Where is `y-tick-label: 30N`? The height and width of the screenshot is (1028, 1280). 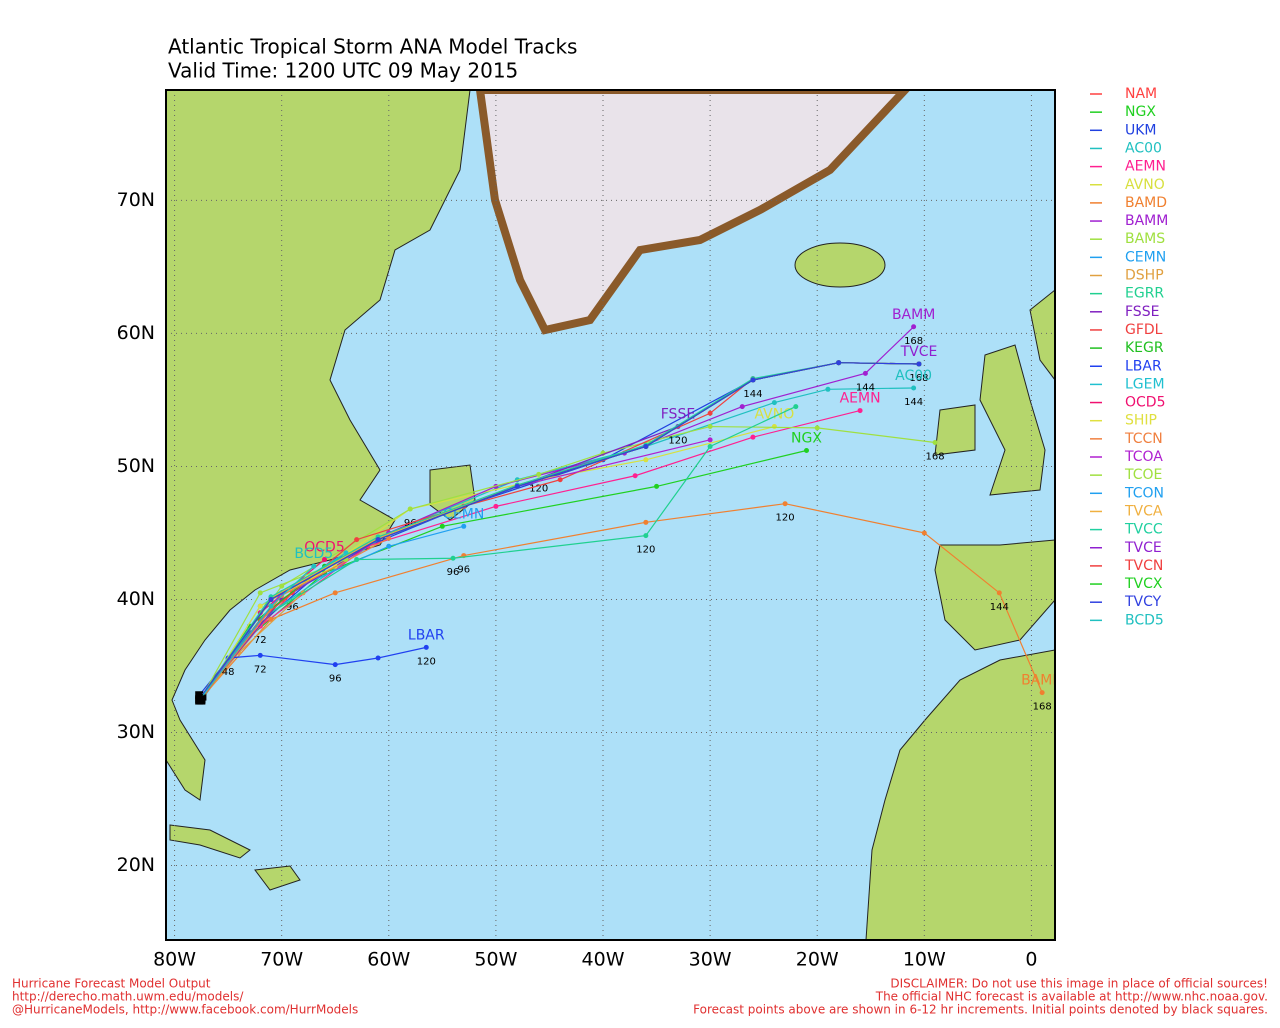 y-tick-label: 30N is located at coordinates (136, 732).